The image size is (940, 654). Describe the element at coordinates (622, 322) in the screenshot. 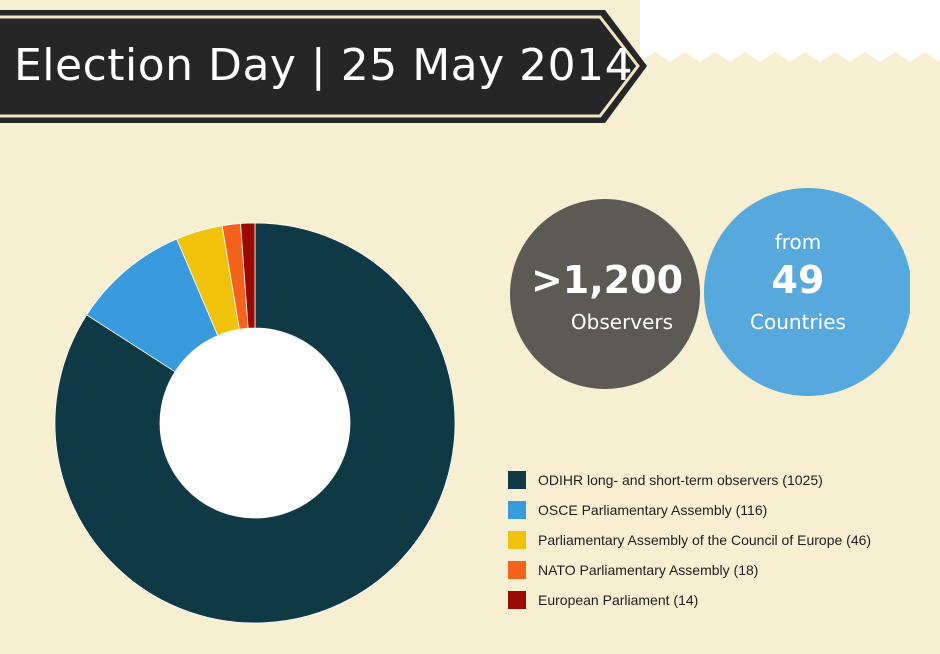

I see `observers-label: Observers` at that location.